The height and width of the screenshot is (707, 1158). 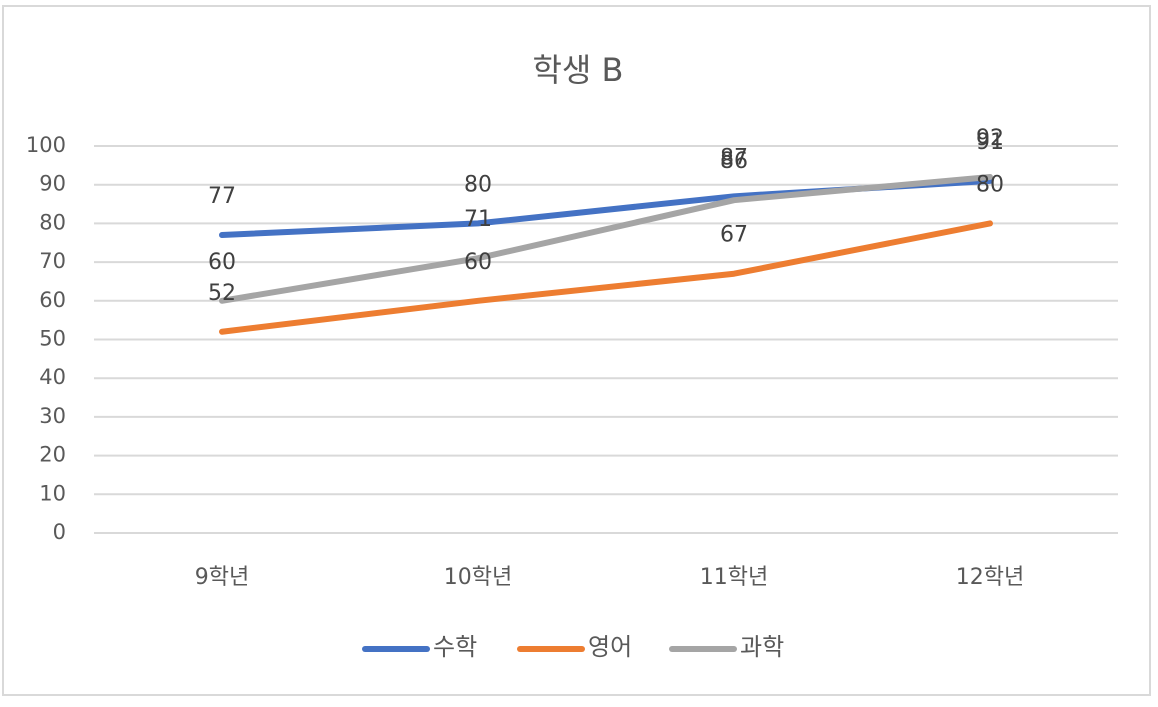 What do you see at coordinates (222, 196) in the screenshot?
I see `data-label: 77` at bounding box center [222, 196].